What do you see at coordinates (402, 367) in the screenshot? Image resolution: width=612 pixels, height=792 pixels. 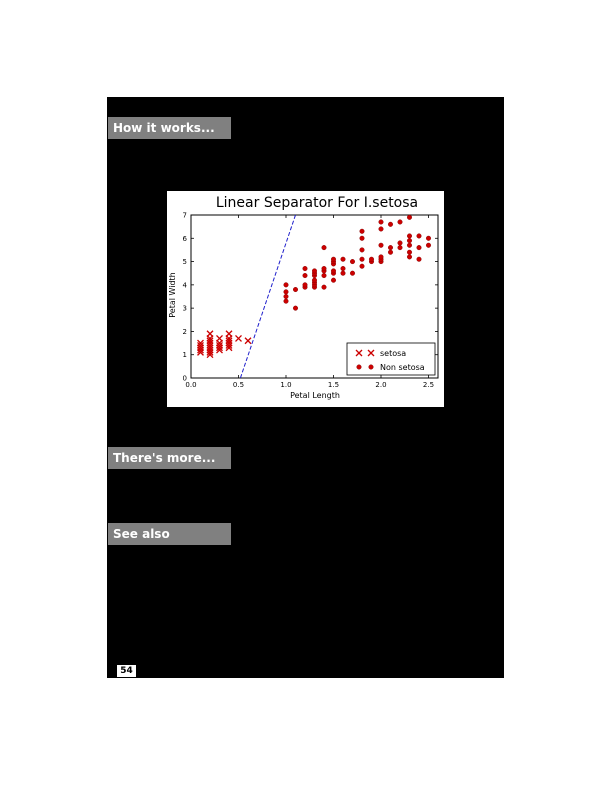 I see `legend-label: Non setosa` at bounding box center [402, 367].